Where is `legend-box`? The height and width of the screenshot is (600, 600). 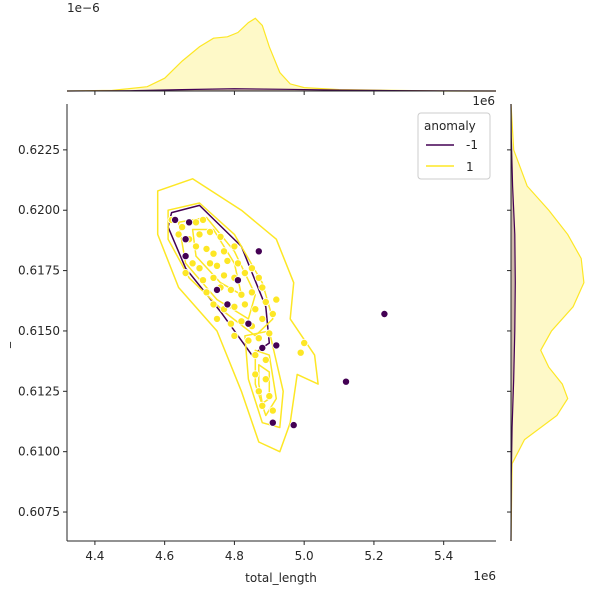
legend-box is located at coordinates (454, 146).